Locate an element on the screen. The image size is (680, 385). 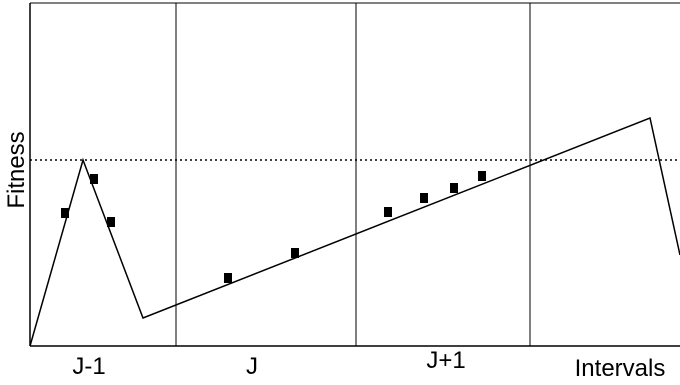
interval-label-j: J is located at coordinates (252, 366).